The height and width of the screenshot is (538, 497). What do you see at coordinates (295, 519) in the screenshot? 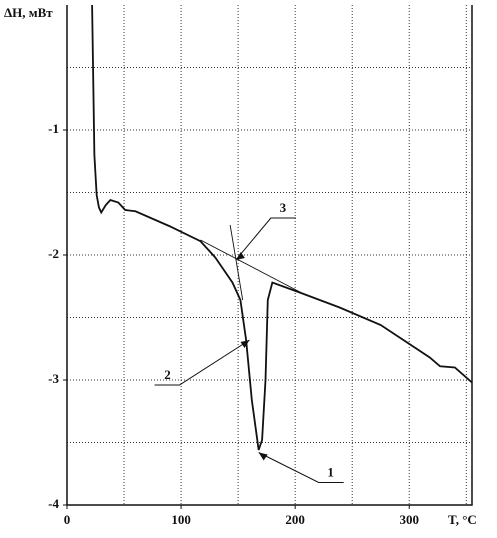
I see `x-tick-label: 200` at bounding box center [295, 519].